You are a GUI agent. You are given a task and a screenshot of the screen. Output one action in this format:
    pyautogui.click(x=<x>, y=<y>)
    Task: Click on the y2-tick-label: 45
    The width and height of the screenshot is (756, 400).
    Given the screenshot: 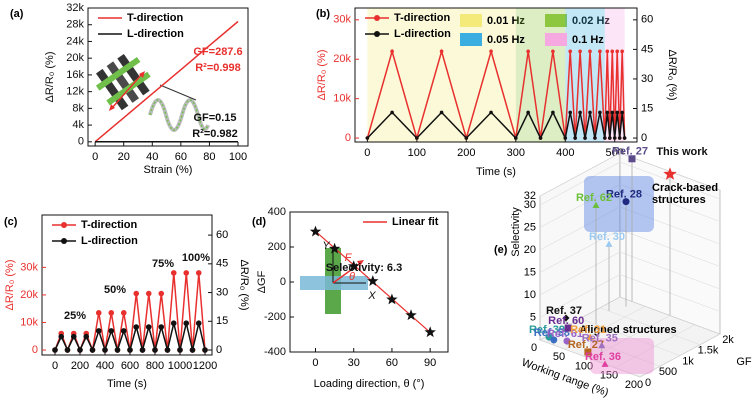 What is the action you would take?
    pyautogui.click(x=222, y=264)
    